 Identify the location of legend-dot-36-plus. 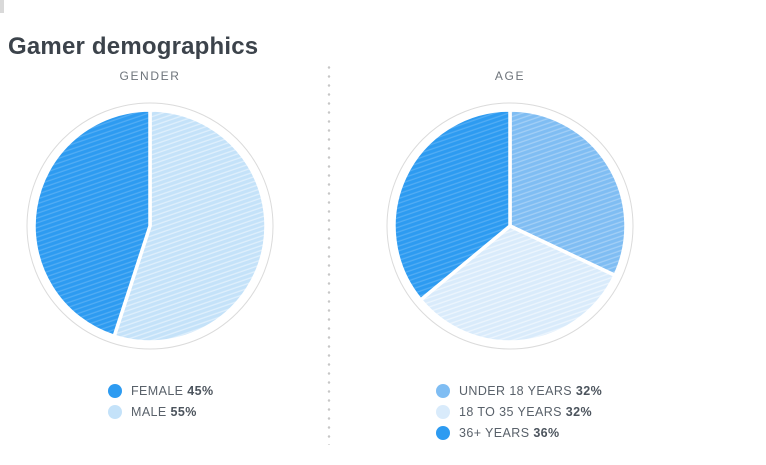
(443, 432).